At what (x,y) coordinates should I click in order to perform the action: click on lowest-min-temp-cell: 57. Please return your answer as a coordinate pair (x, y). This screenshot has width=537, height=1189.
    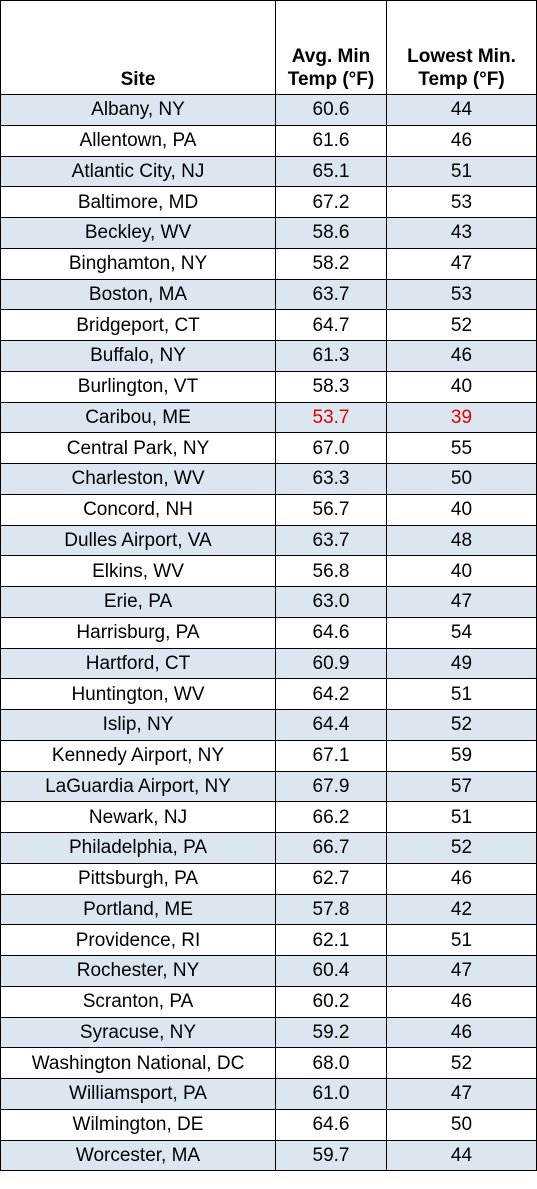
    Looking at the image, I should click on (461, 786).